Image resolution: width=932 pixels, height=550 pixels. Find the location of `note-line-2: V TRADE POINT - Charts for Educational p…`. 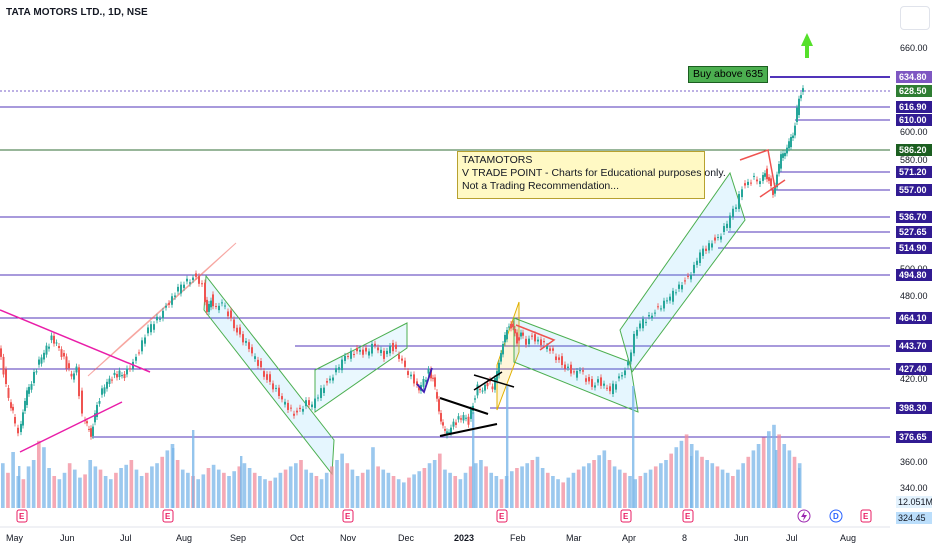

note-line-2: V TRADE POINT - Charts for Educational p… is located at coordinates (594, 173).